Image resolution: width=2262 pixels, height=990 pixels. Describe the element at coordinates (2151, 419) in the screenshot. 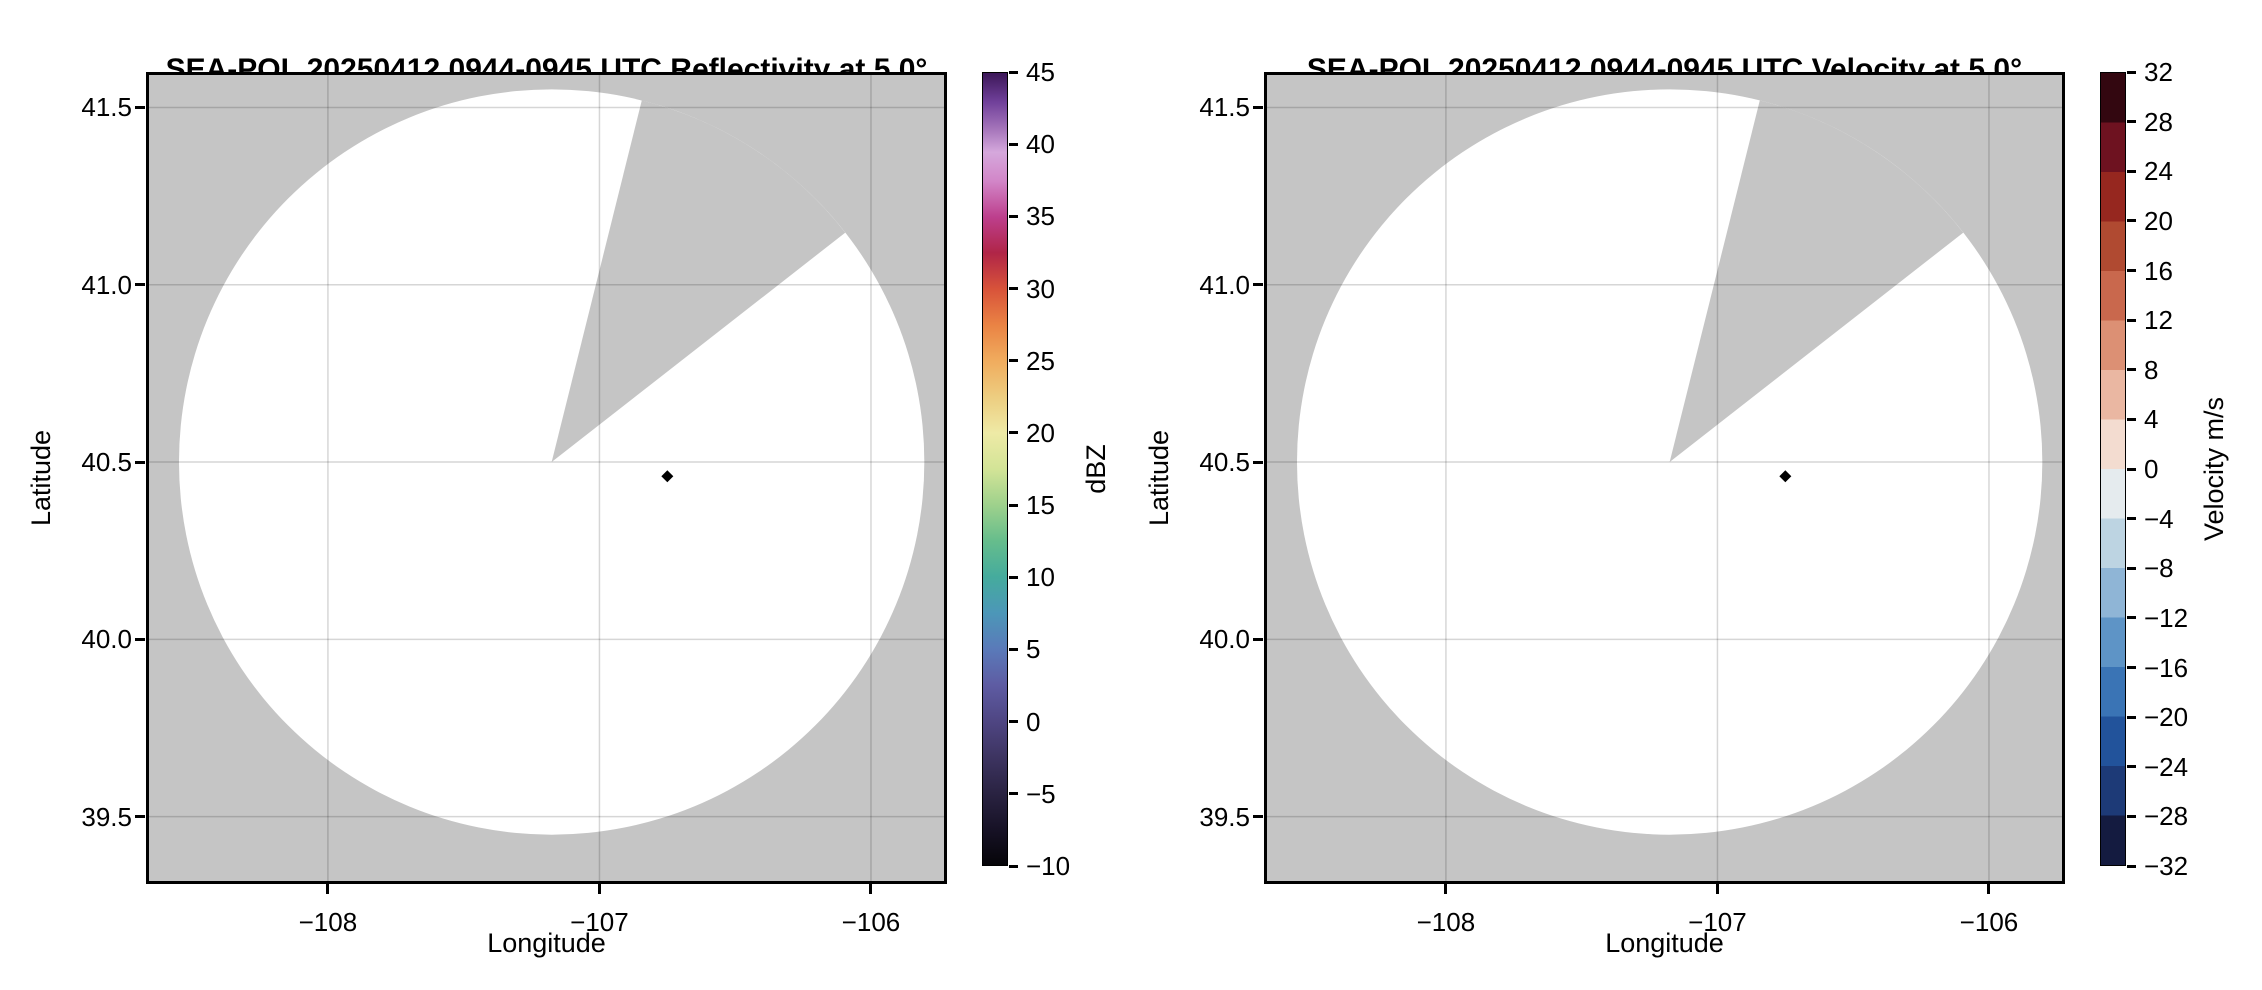

I see `colorbar-tick-label: 4` at that location.